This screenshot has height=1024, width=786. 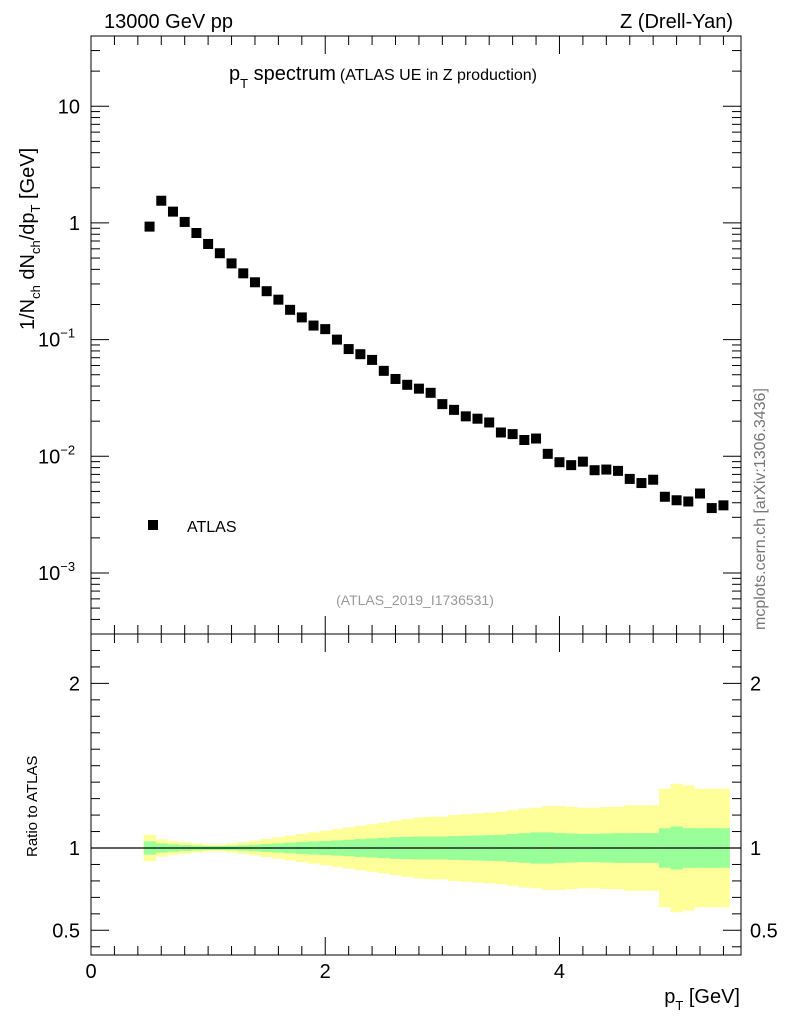 What do you see at coordinates (74, 849) in the screenshot?
I see `ratio-y-tick-label-left: 1` at bounding box center [74, 849].